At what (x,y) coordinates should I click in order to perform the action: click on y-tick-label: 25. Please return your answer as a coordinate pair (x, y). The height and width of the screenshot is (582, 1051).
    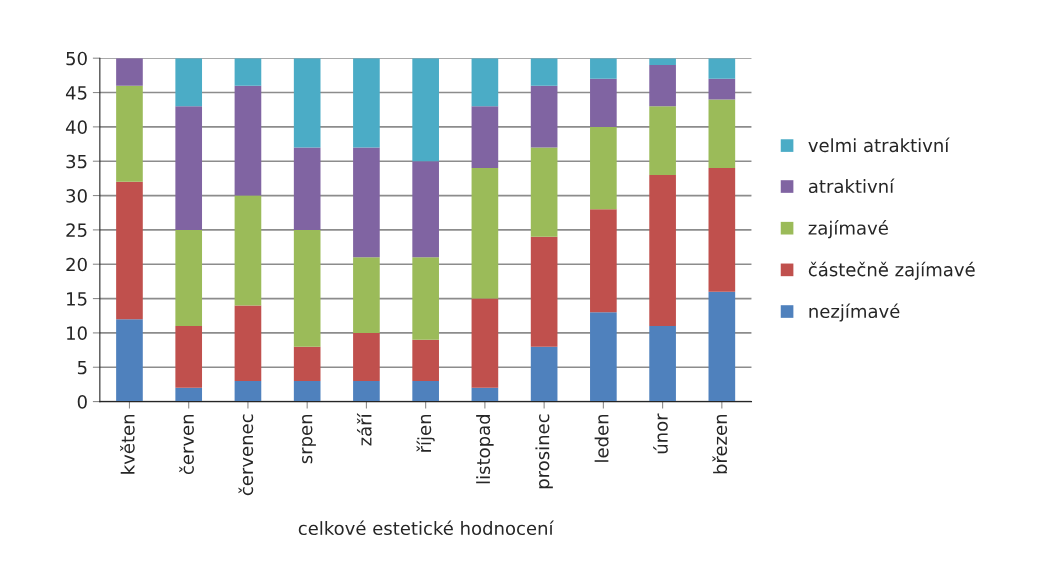
    Looking at the image, I should click on (76, 230).